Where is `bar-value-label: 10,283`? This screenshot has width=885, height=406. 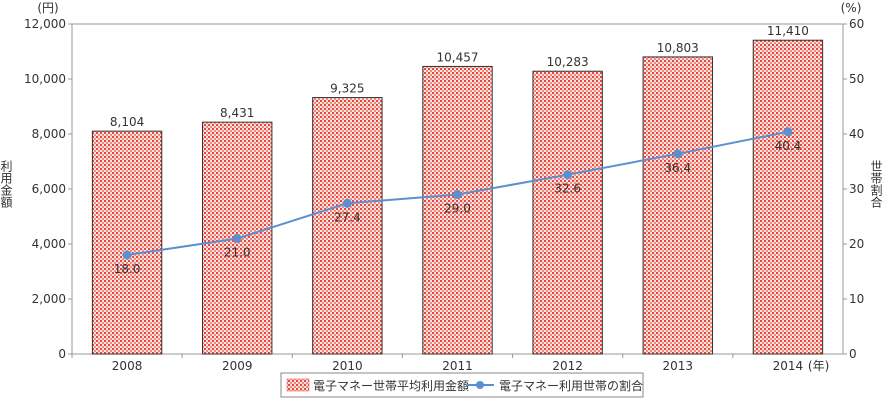 bar-value-label: 10,283 is located at coordinates (568, 62).